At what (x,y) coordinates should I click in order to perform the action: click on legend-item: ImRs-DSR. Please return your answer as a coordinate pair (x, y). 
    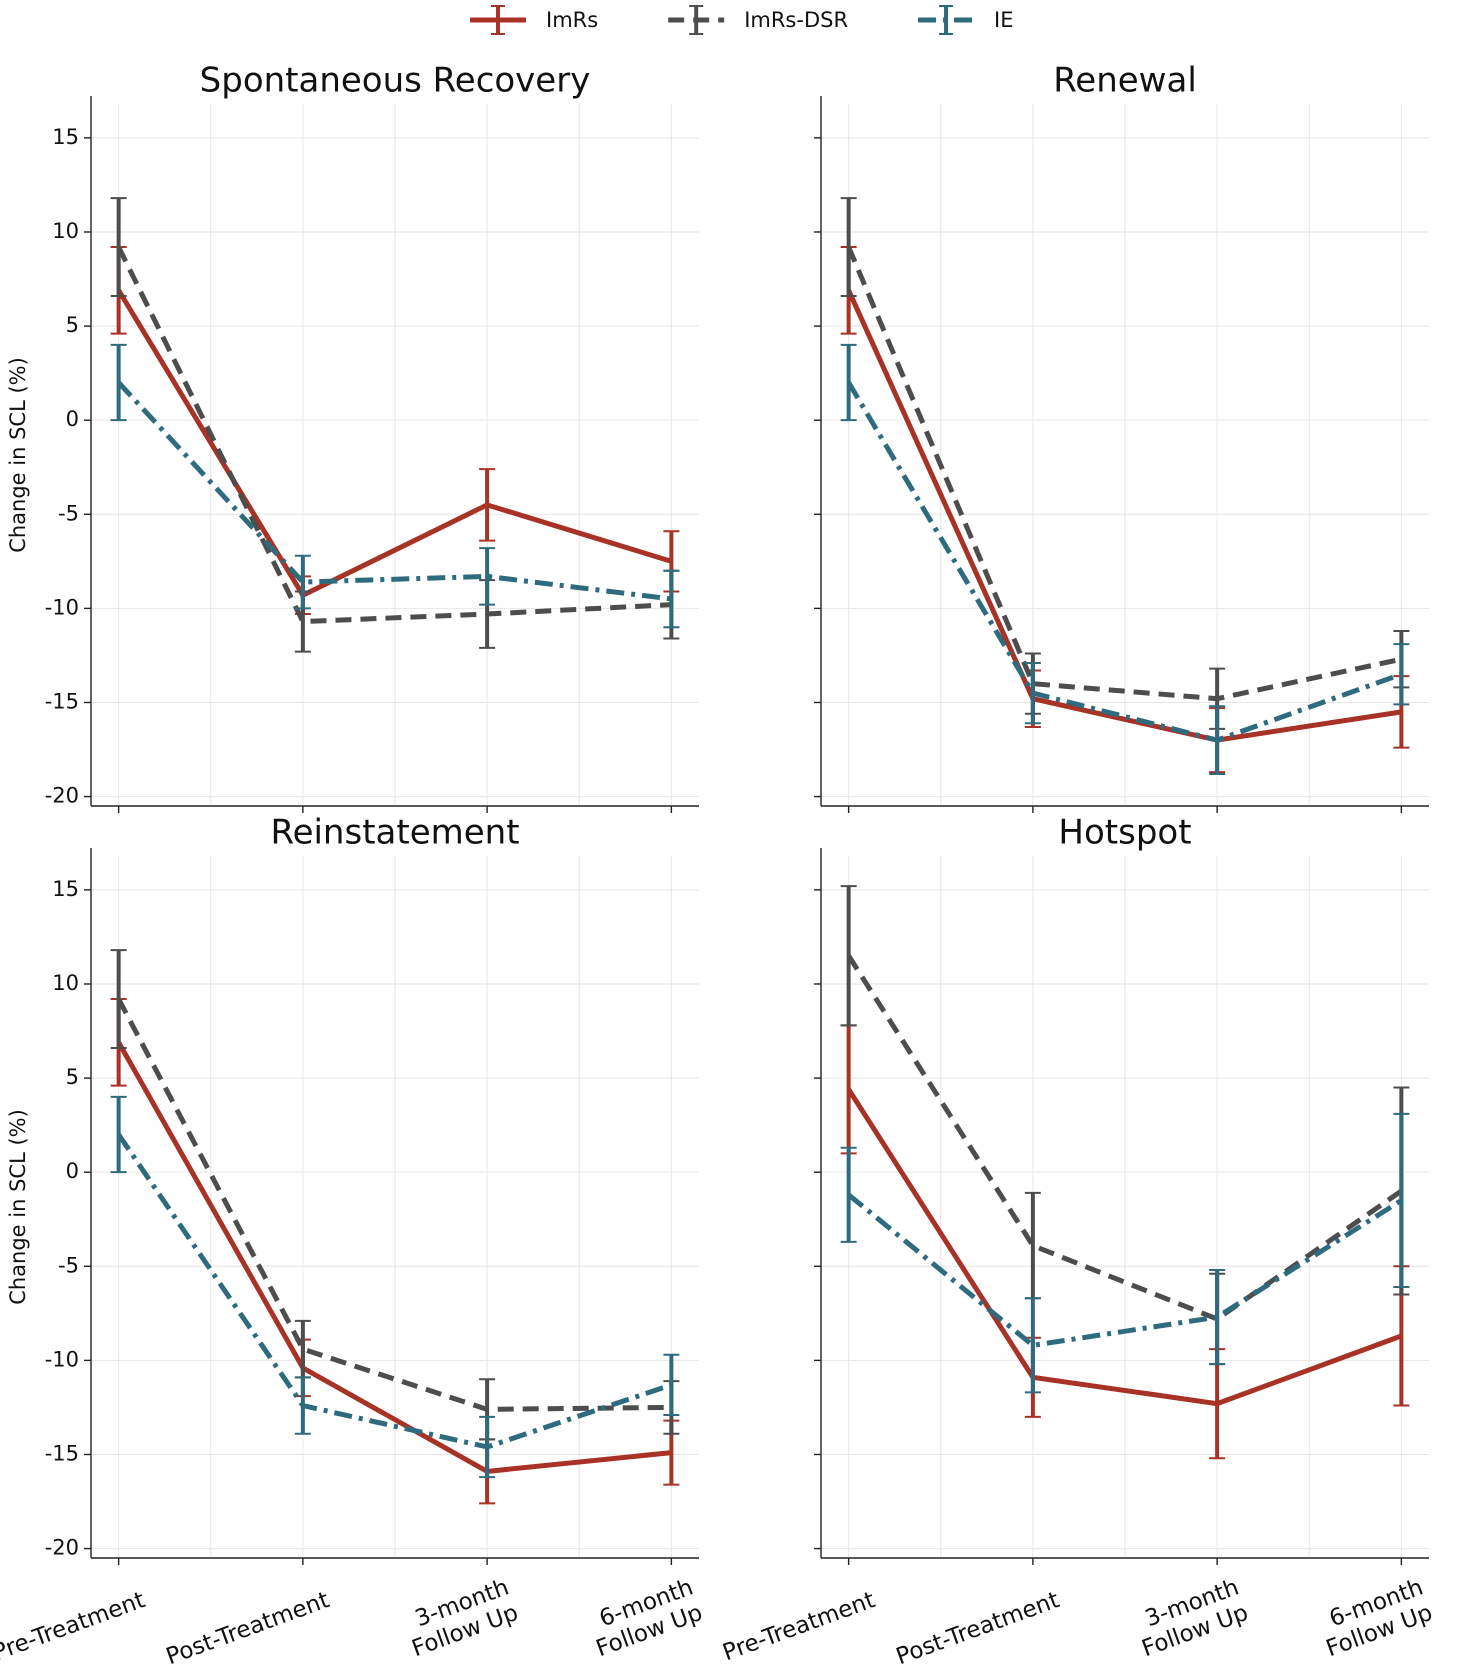
    Looking at the image, I should click on (758, 20).